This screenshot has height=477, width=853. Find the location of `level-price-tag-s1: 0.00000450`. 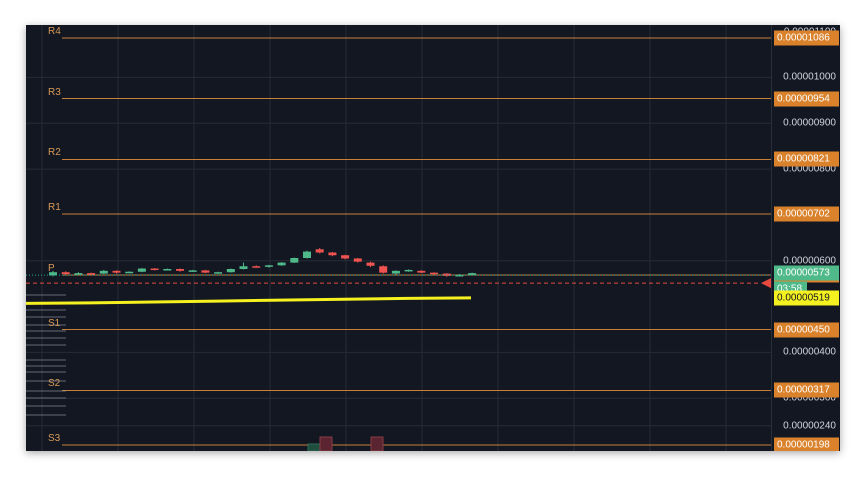

level-price-tag-s1: 0.00000450 is located at coordinates (806, 329).